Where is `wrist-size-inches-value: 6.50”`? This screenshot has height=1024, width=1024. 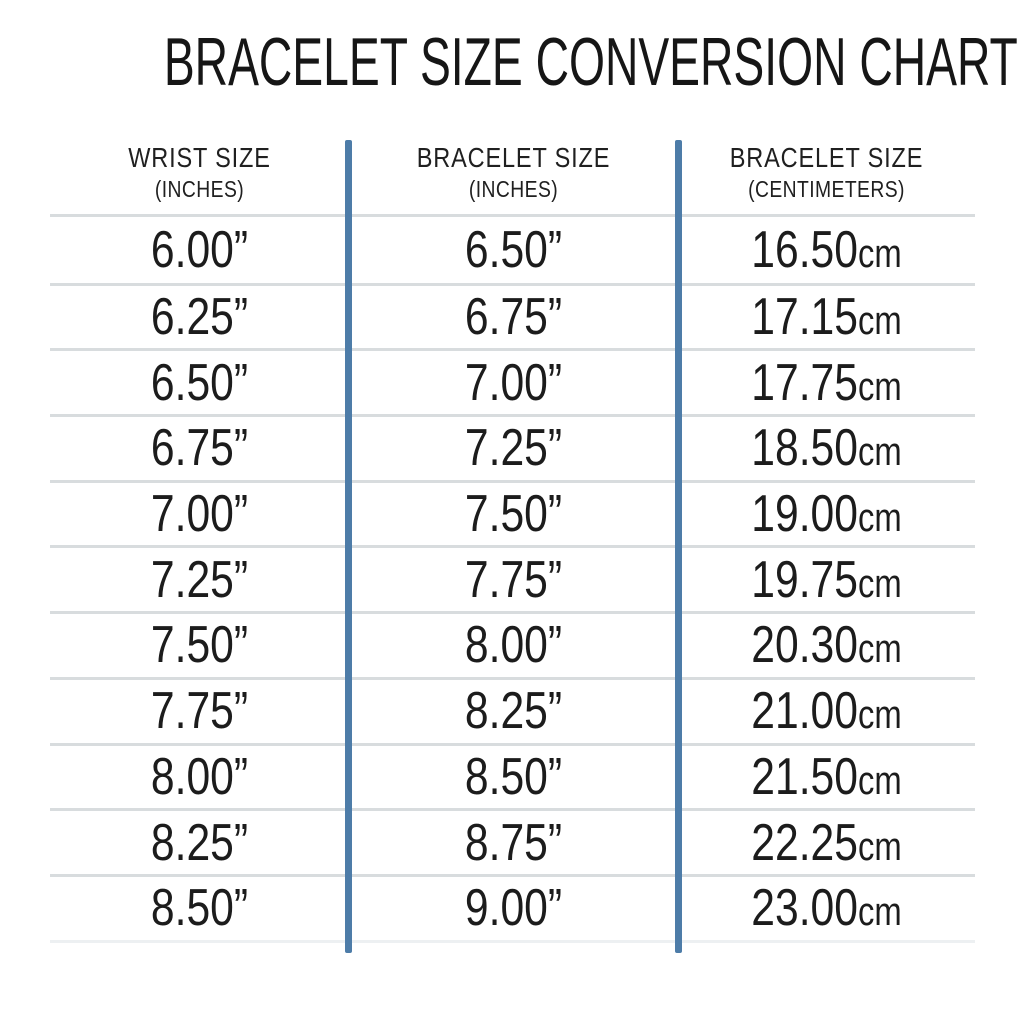
wrist-size-inches-value: 6.50” is located at coordinates (199, 382).